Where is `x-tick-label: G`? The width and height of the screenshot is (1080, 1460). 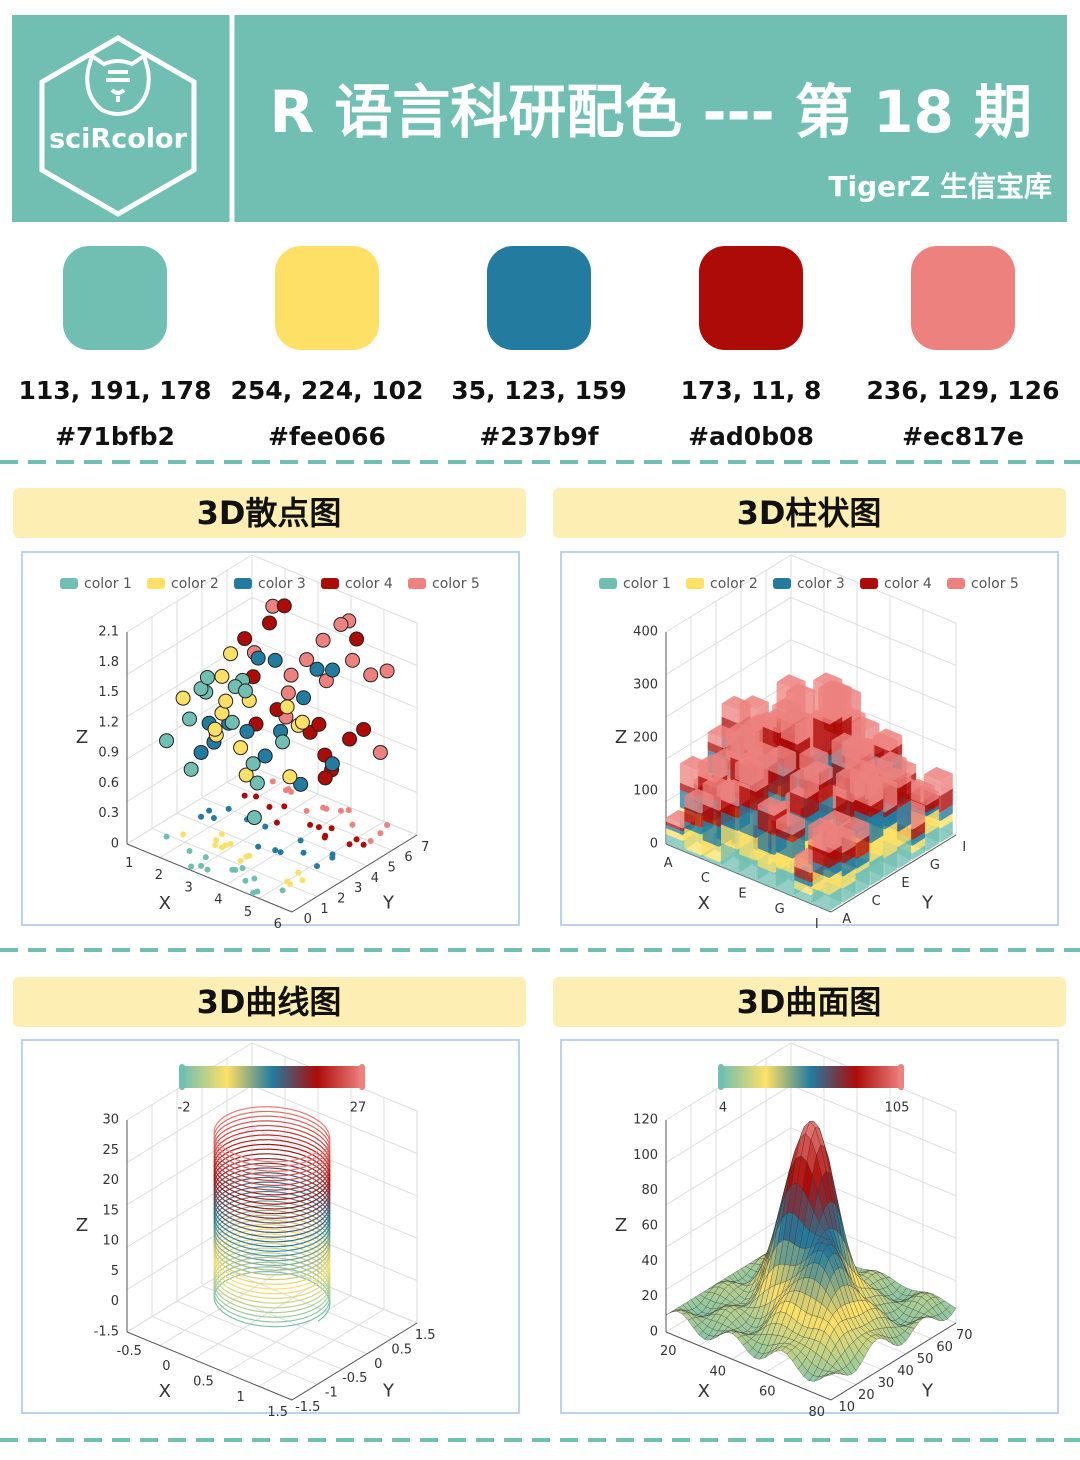 x-tick-label: G is located at coordinates (780, 909).